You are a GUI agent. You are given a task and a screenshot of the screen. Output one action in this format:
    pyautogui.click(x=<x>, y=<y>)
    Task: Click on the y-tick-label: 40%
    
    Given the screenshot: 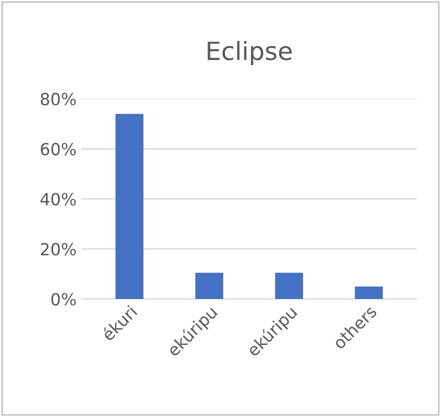 What is the action you would take?
    pyautogui.click(x=58, y=199)
    